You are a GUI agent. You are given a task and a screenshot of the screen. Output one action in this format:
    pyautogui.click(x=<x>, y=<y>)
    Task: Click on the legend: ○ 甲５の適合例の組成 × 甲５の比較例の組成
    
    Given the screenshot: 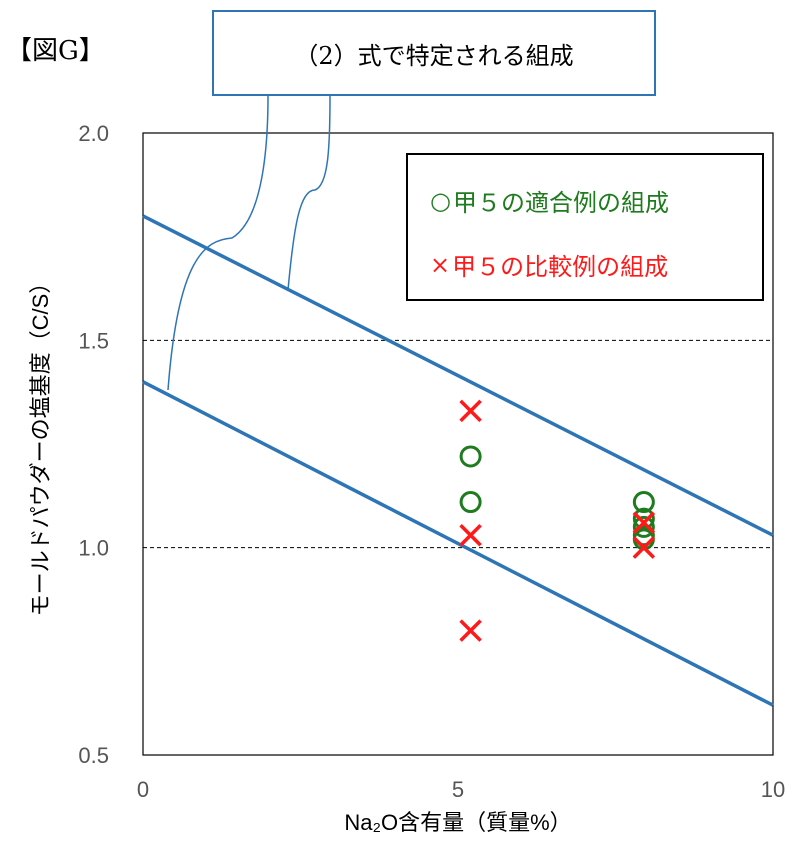 What is the action you would take?
    pyautogui.click(x=585, y=227)
    